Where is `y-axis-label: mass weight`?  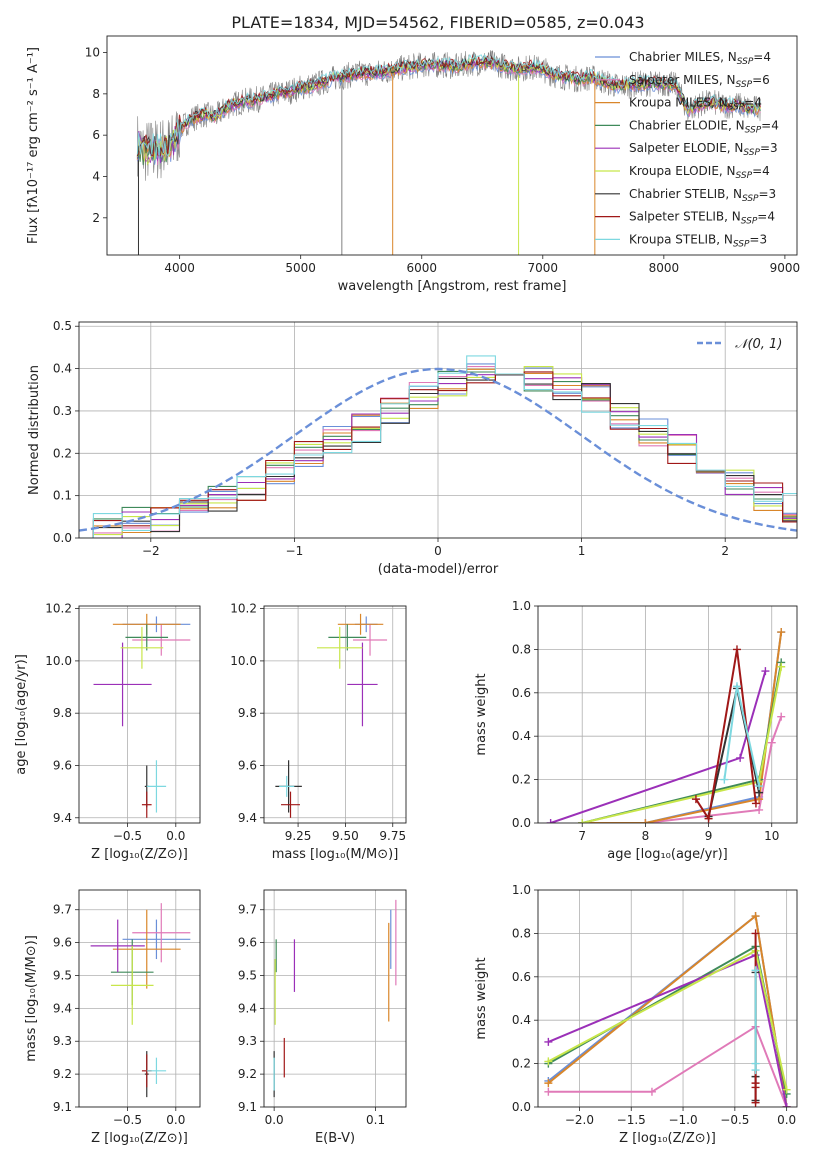 y-axis-label: mass weight is located at coordinates (481, 998).